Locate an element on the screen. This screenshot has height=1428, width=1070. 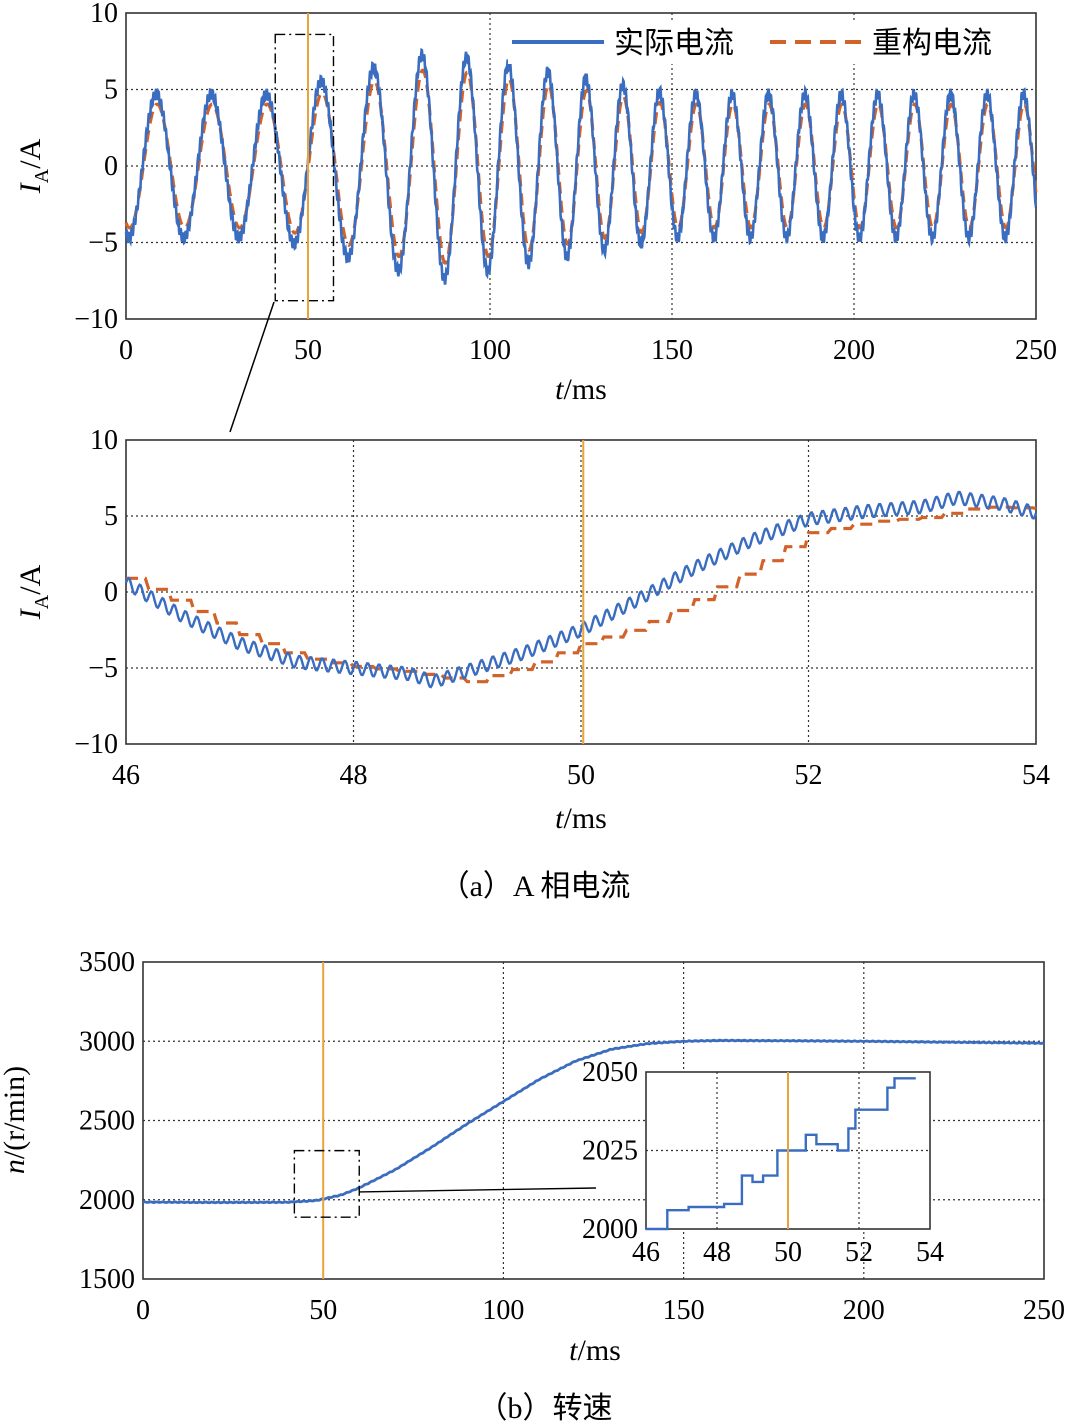
series-speed is located at coordinates (593, 1121).